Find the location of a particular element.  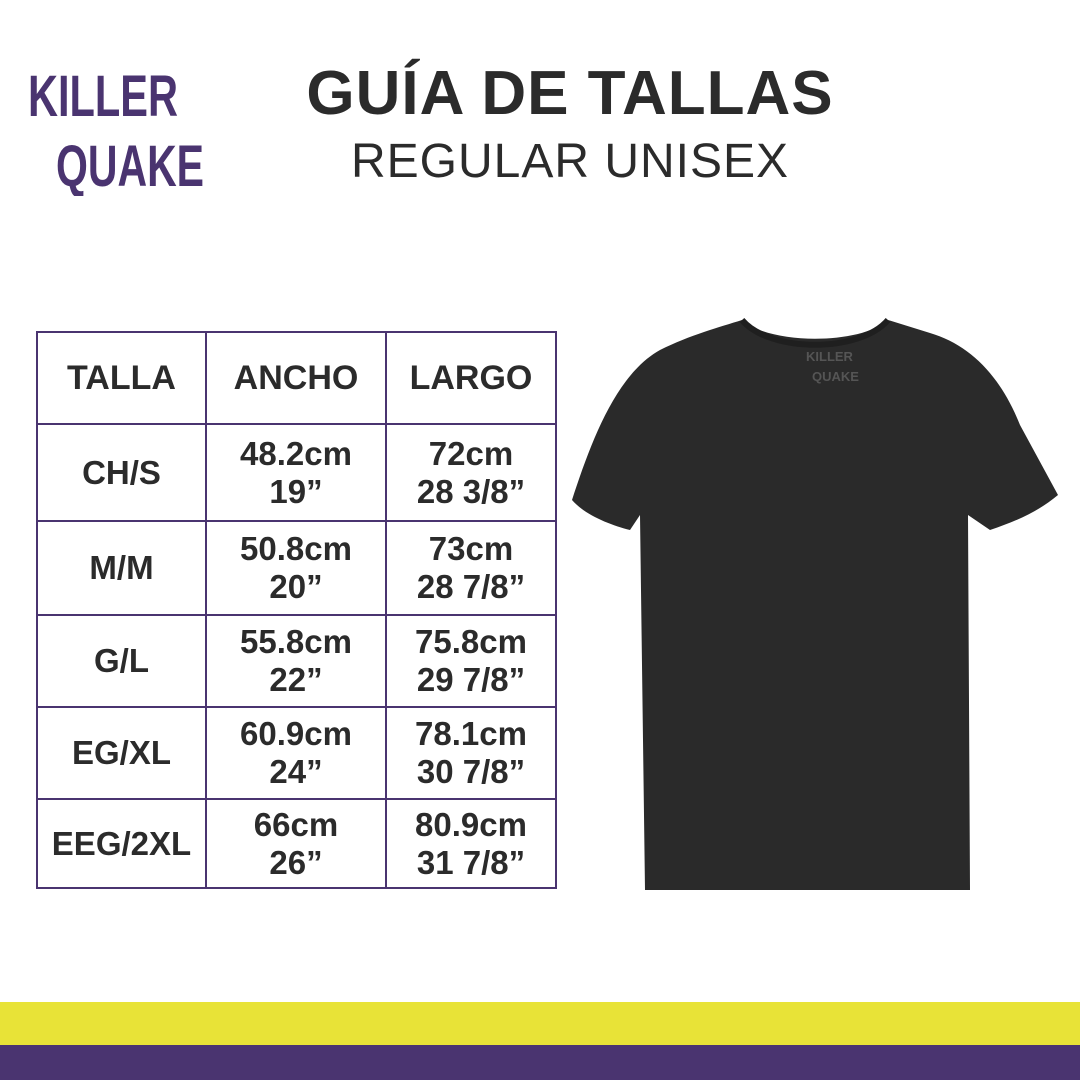

largo-cell: 73cm 28 7/8” is located at coordinates (471, 568).